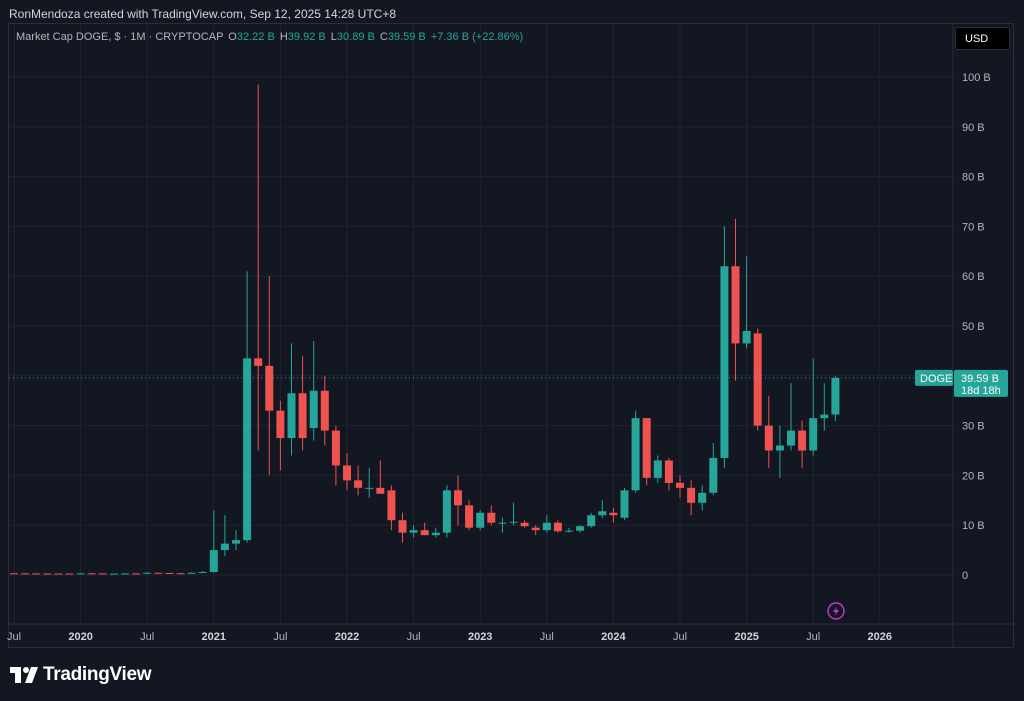  Describe the element at coordinates (333, 37) in the screenshot. I see `low-label: L` at that location.